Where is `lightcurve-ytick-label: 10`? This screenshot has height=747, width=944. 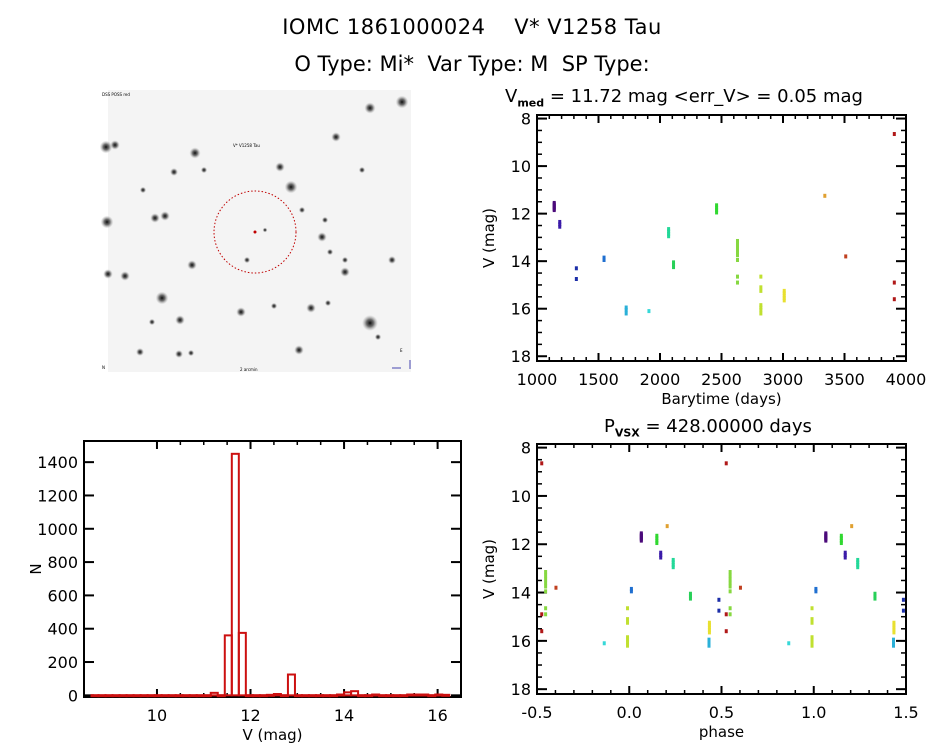 lightcurve-ytick-label: 10 is located at coordinates (521, 166).